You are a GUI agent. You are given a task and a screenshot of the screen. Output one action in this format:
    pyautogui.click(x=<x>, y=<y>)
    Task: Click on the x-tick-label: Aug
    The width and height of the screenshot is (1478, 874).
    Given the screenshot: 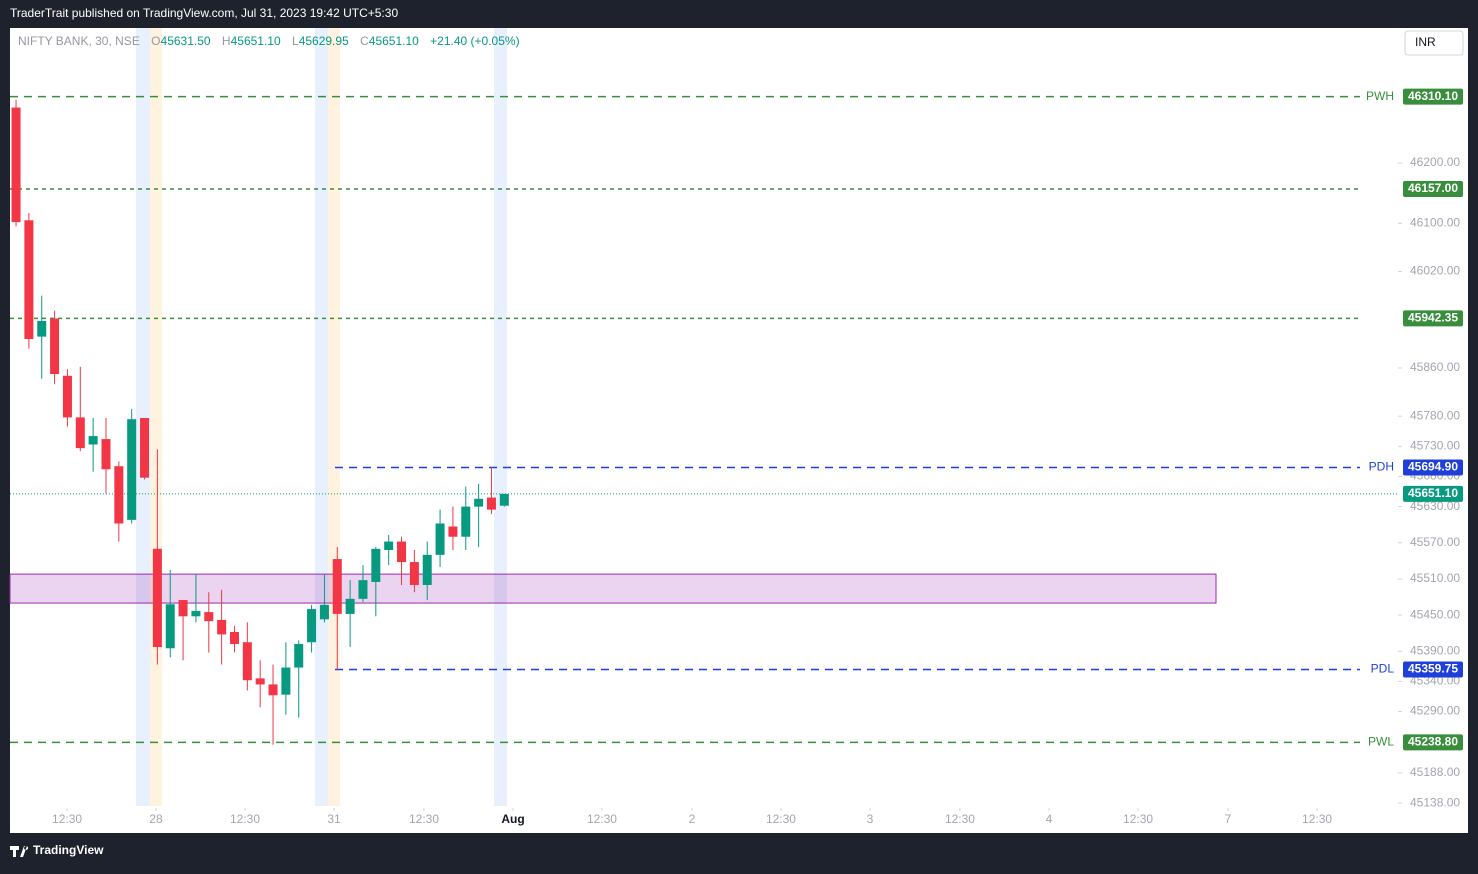 What is the action you would take?
    pyautogui.click(x=512, y=819)
    